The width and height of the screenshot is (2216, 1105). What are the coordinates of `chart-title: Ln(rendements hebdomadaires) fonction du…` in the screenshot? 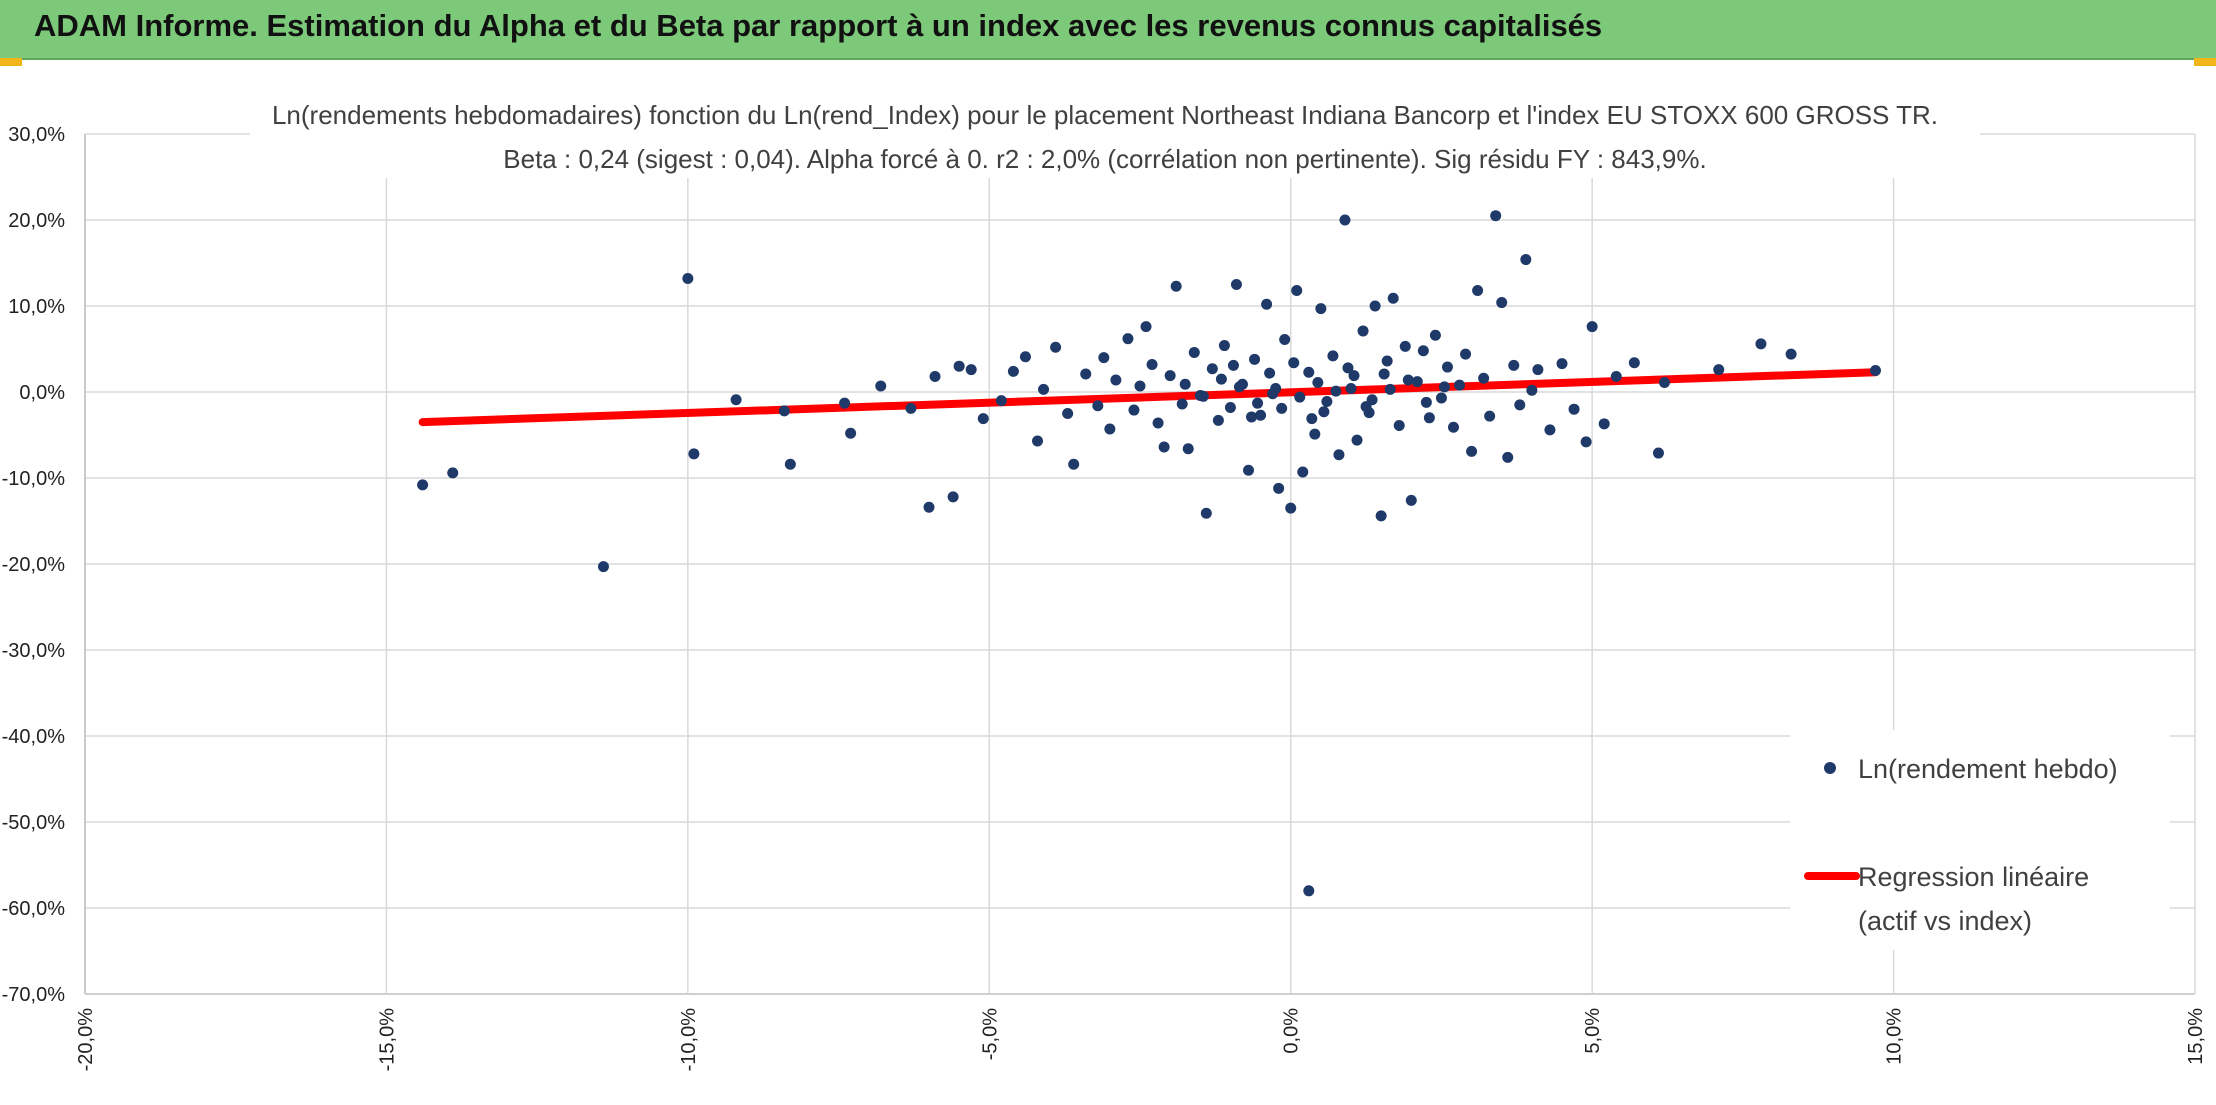 It's located at (1105, 115).